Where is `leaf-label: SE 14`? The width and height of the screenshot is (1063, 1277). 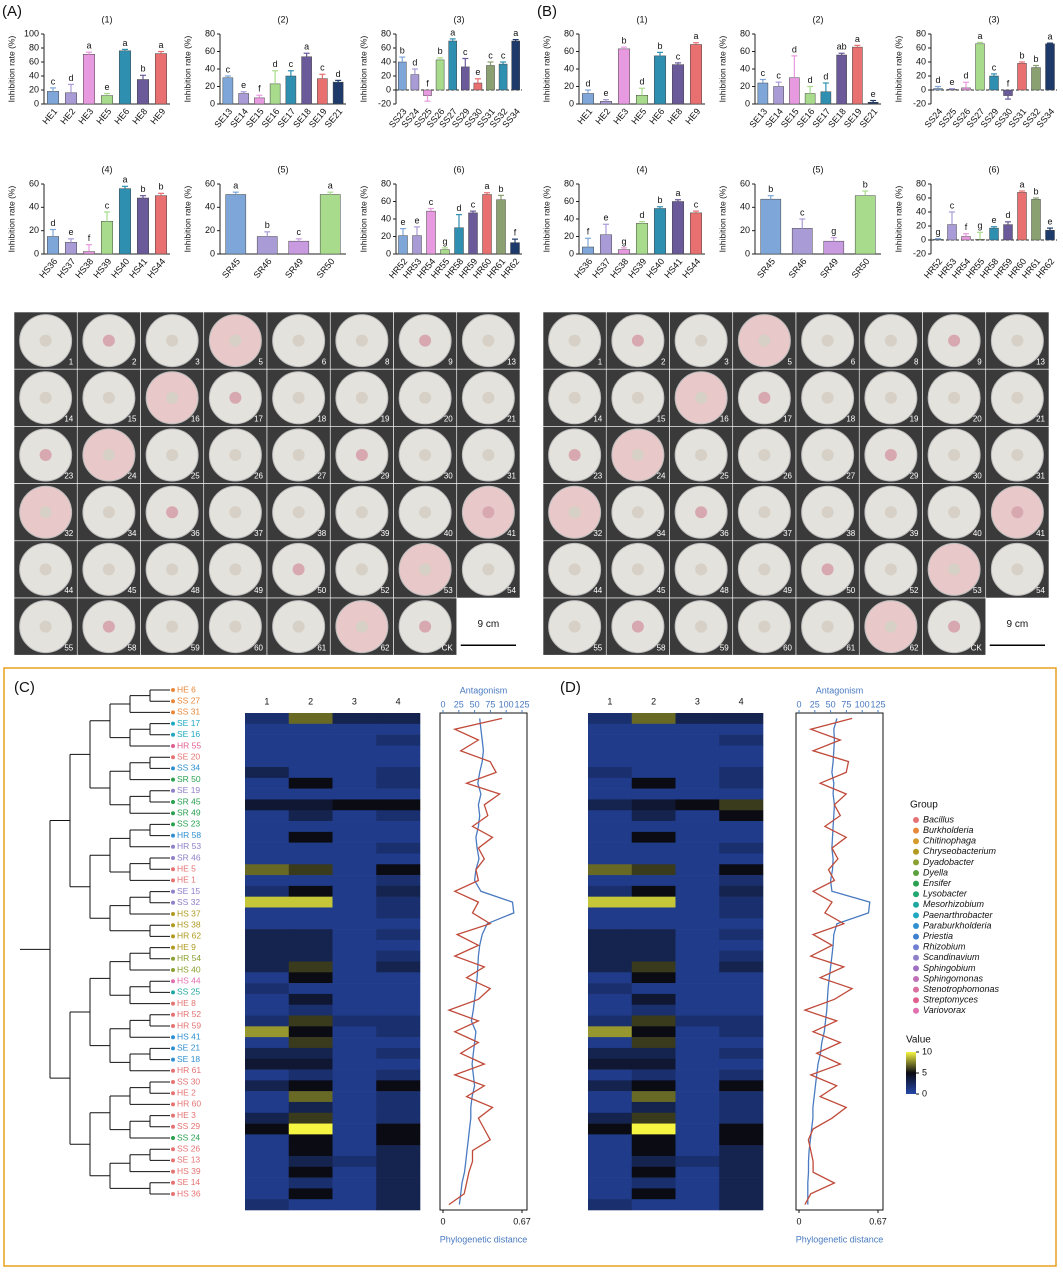 leaf-label: SE 14 is located at coordinates (188, 1182).